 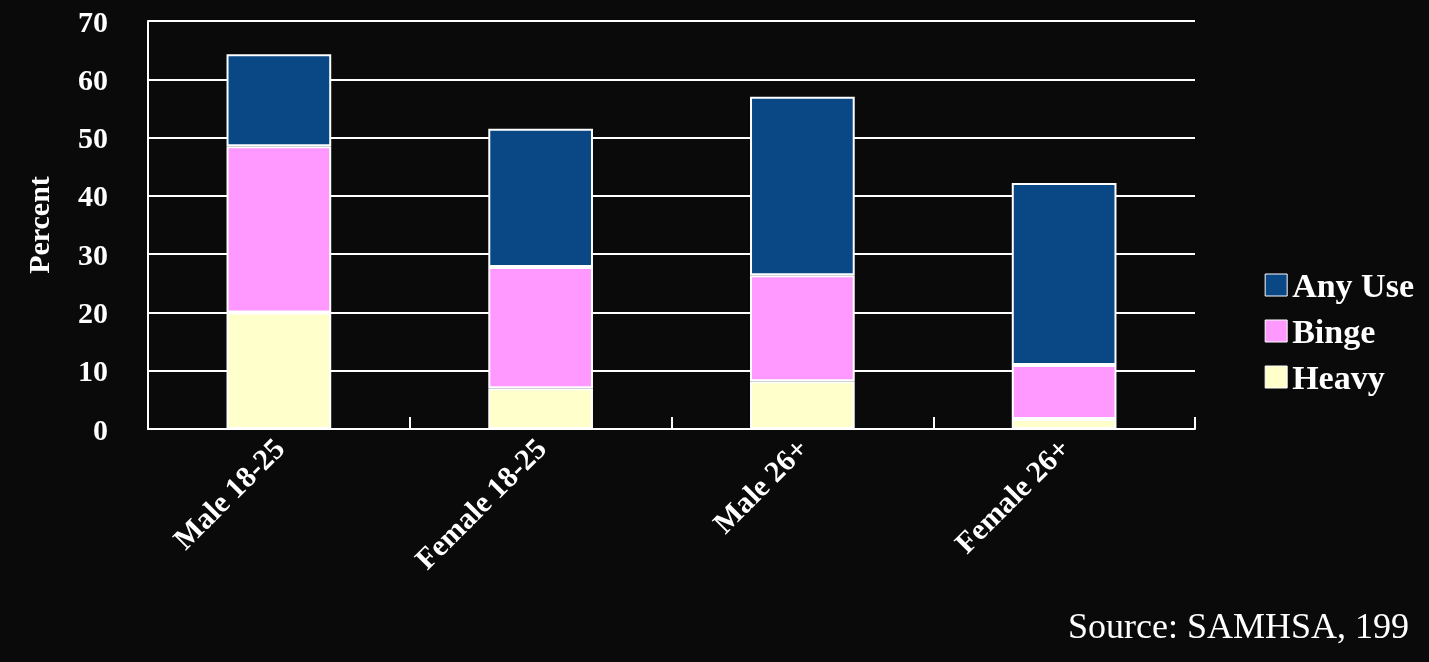 I want to click on legend-label: Heavy, so click(x=1338, y=377).